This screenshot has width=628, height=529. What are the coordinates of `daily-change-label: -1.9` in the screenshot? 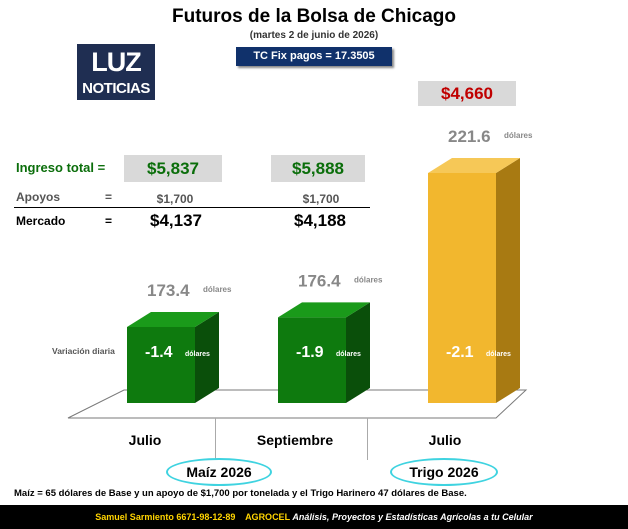 It's located at (310, 352).